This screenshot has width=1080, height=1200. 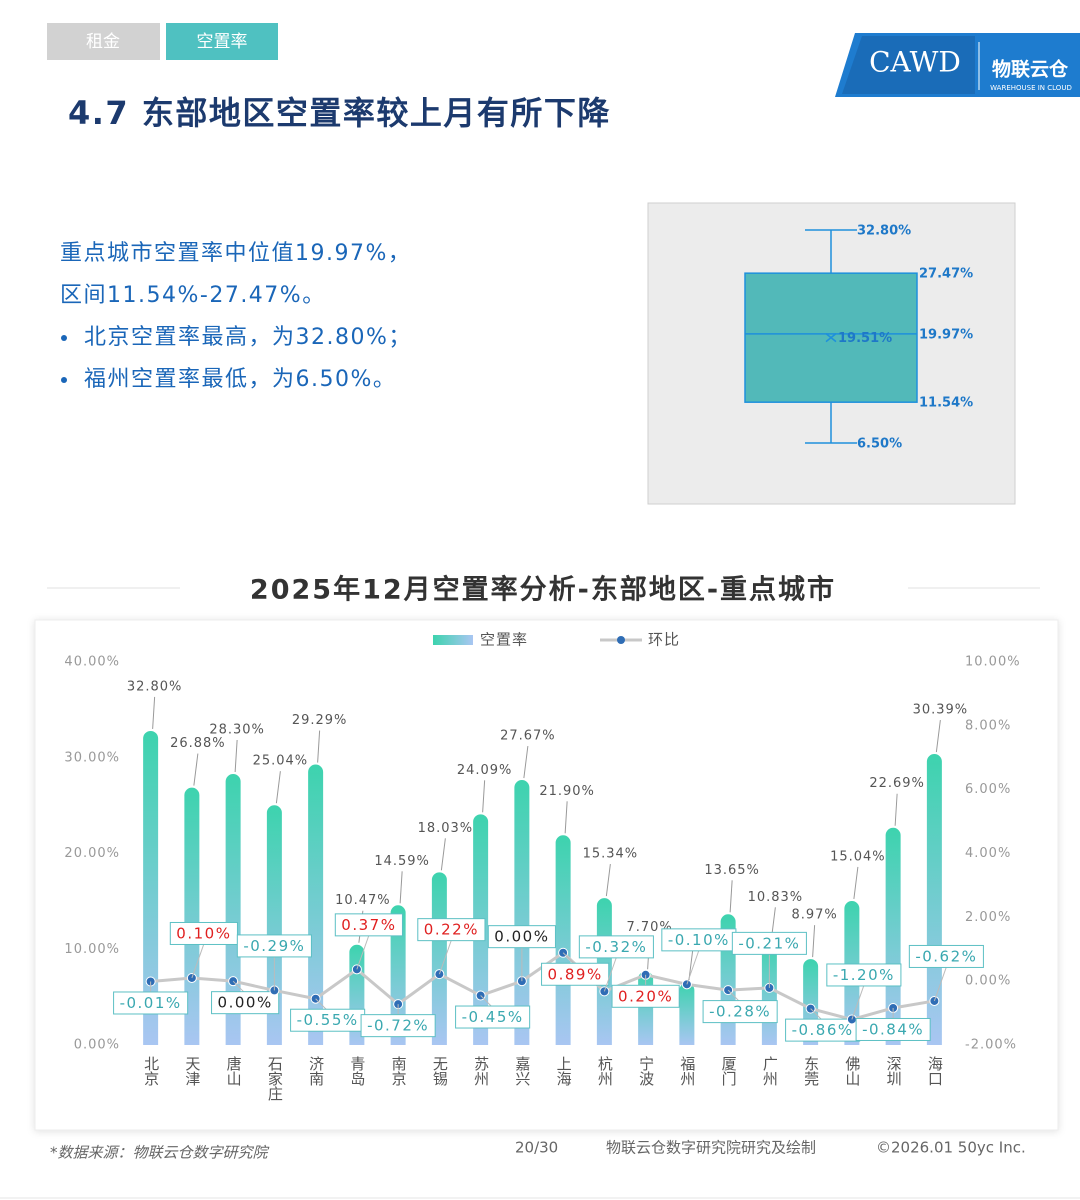 What do you see at coordinates (664, 640) in the screenshot?
I see `legend-label: 环比` at bounding box center [664, 640].